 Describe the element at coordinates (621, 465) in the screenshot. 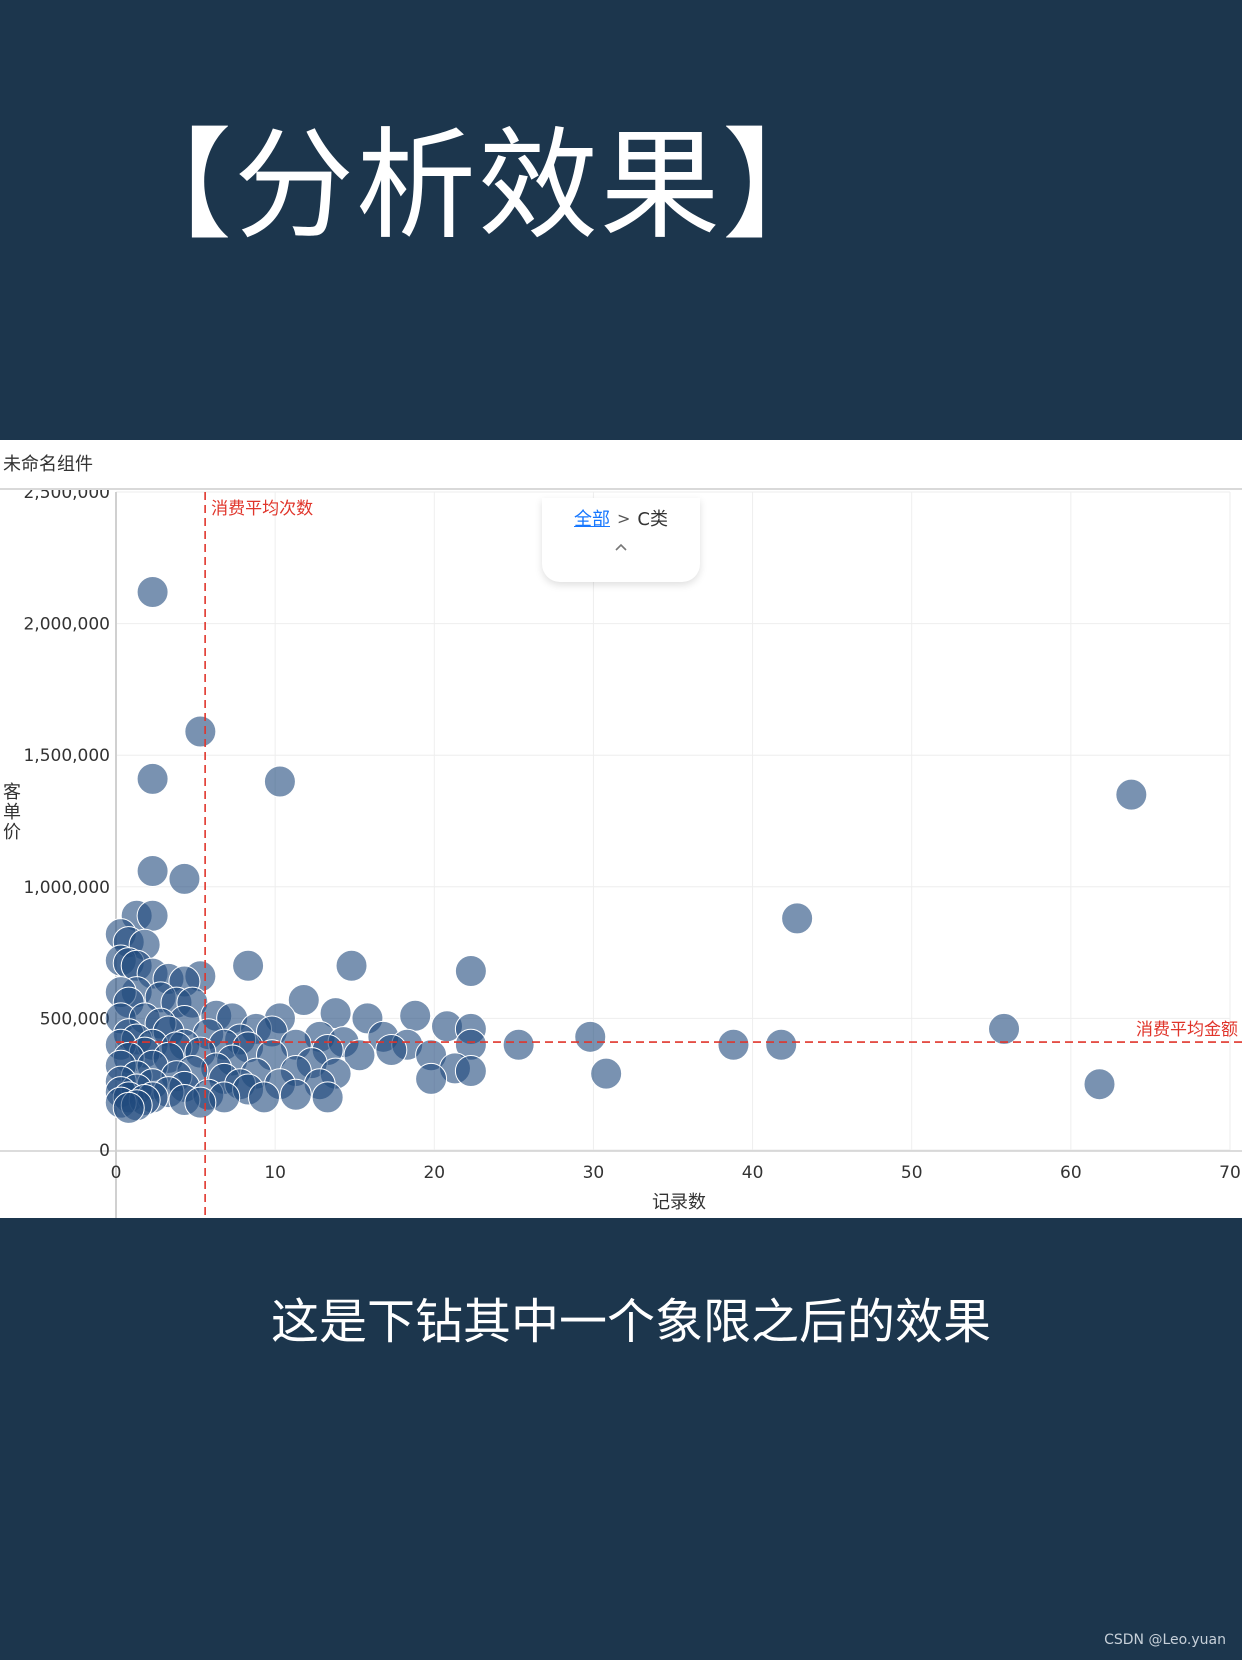

I see `panel-header: 未命名组件` at that location.